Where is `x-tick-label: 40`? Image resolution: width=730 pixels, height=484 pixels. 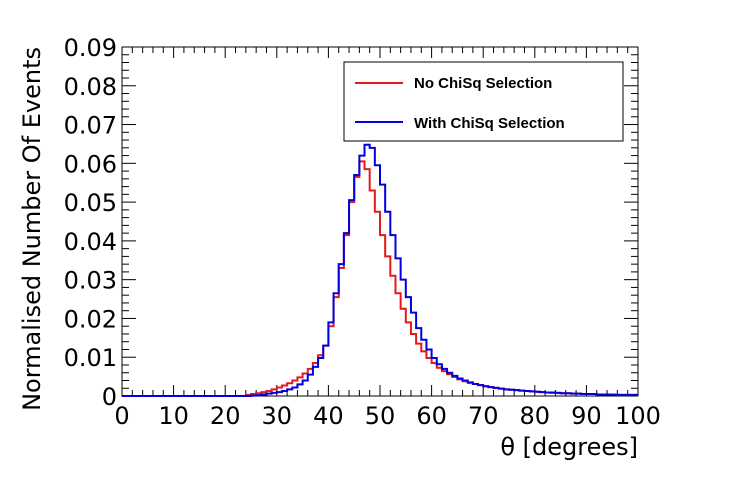 x-tick-label: 40 is located at coordinates (328, 416).